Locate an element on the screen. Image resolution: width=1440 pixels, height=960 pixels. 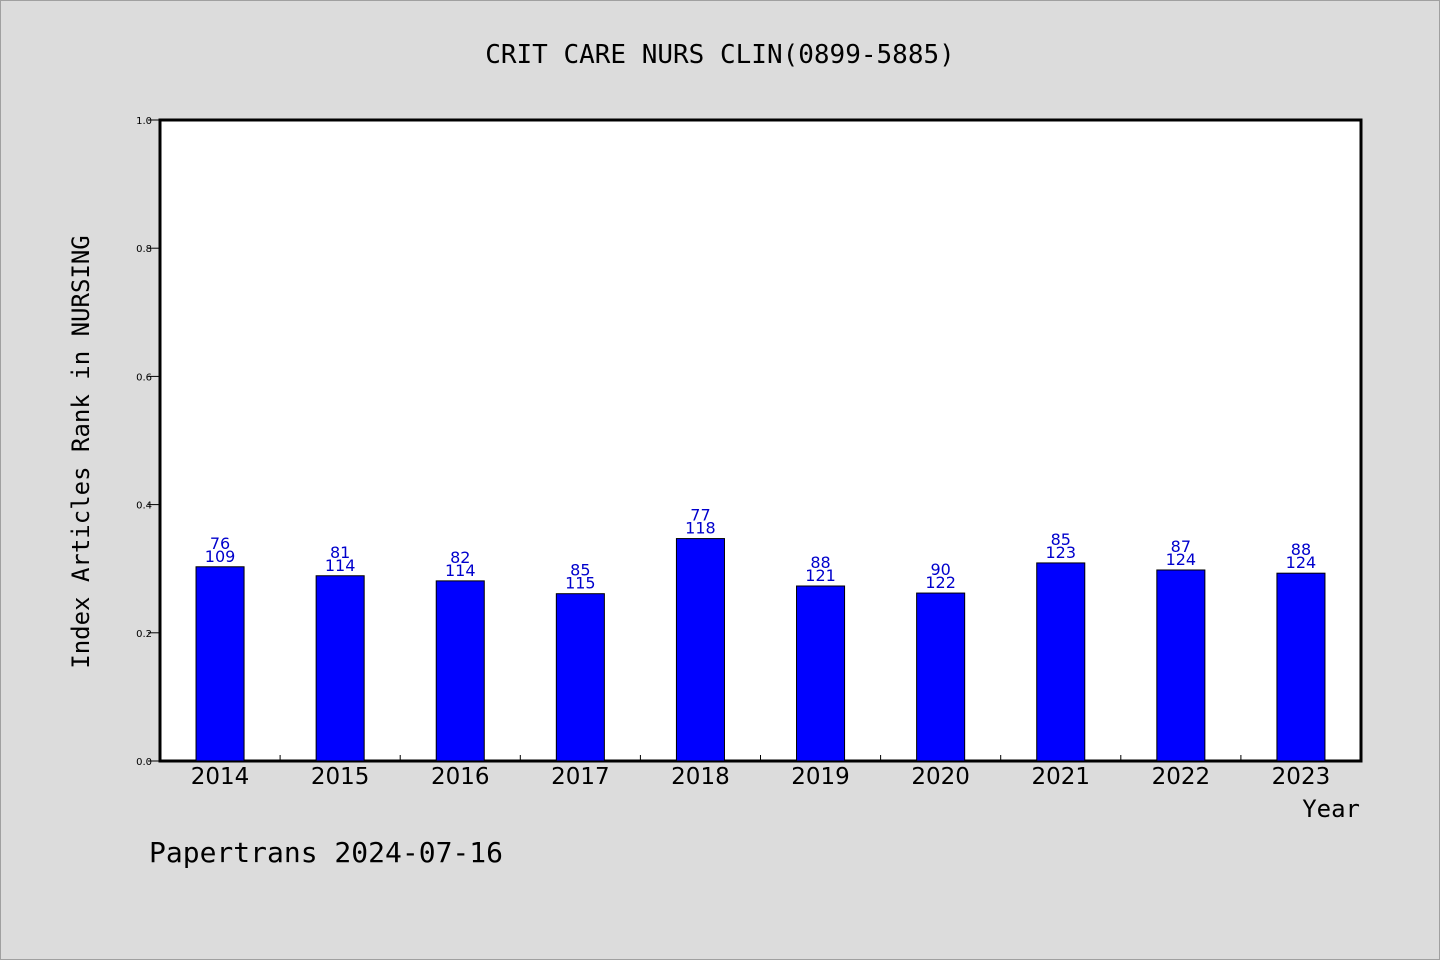
x-tick-label: 2021 is located at coordinates (1060, 777).